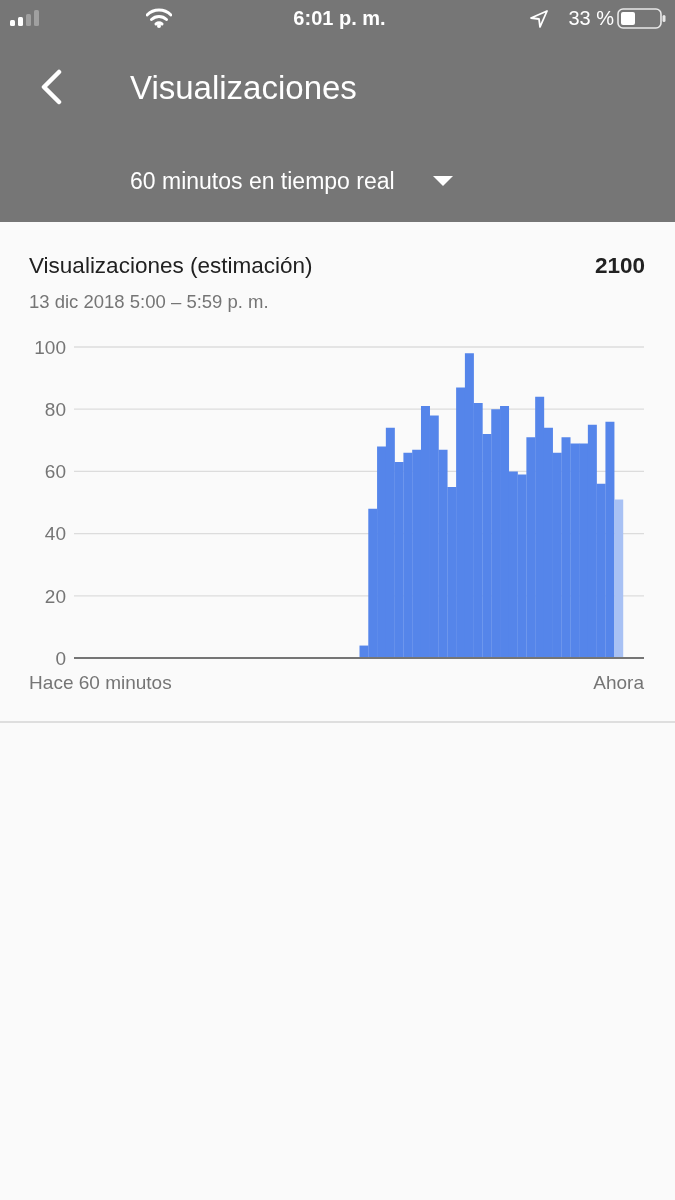 The image size is (675, 1200). I want to click on bar, so click(619, 578).